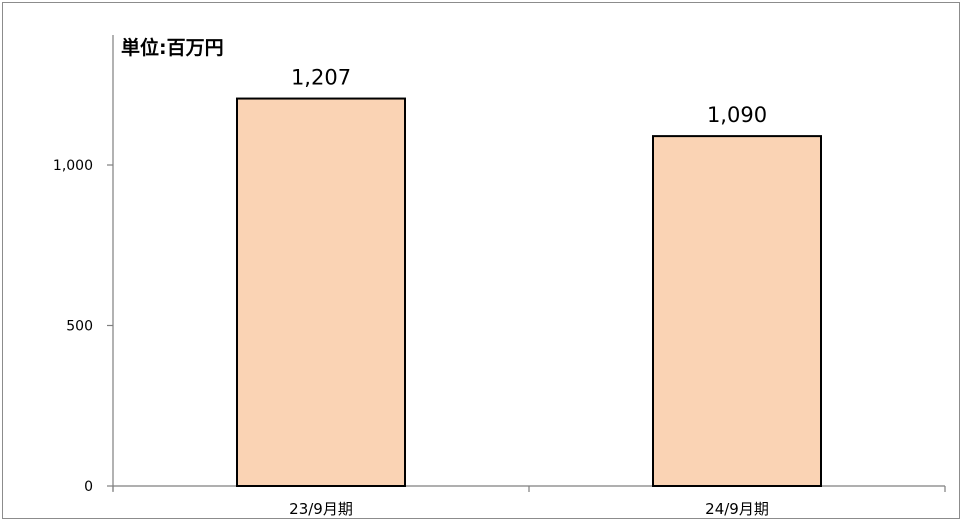 The width and height of the screenshot is (964, 523). Describe the element at coordinates (529, 97) in the screenshot. I see `data-labels: 1,207 1,090` at that location.